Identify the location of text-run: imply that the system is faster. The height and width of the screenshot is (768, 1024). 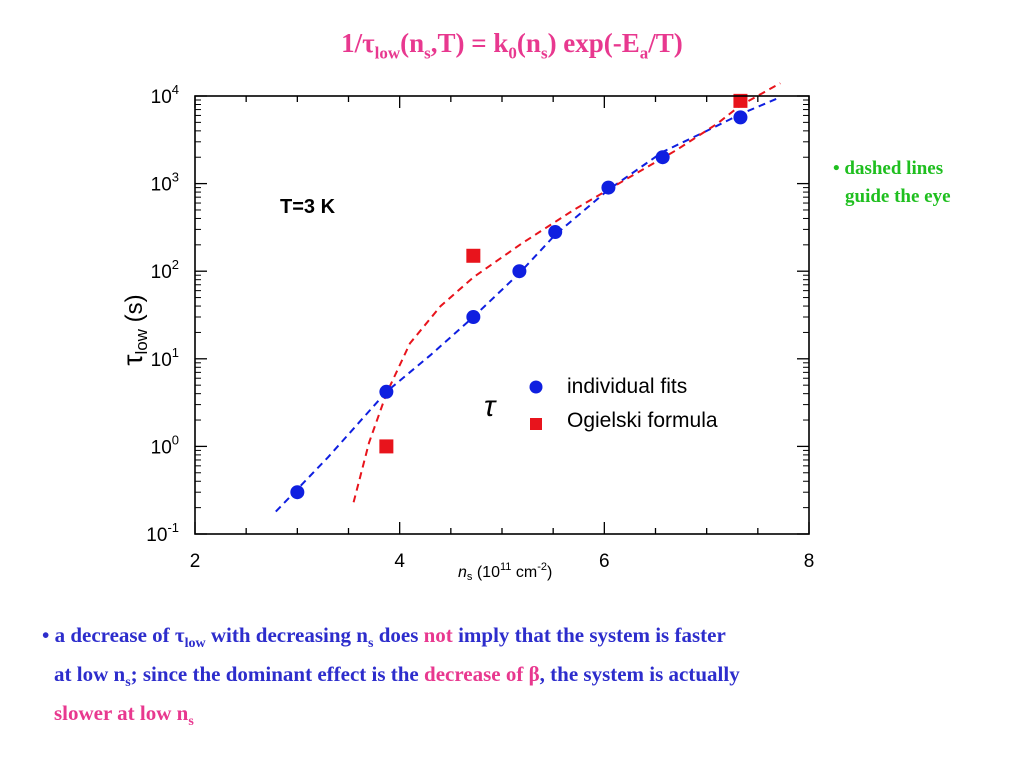
(589, 635).